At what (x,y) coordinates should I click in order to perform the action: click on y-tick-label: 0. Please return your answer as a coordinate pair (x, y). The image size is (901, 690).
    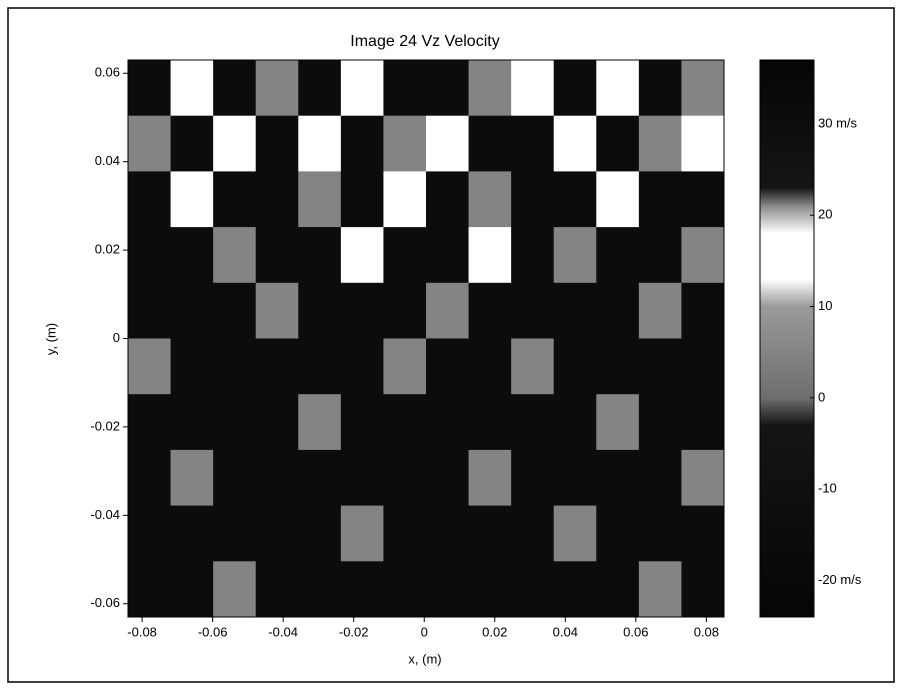
    Looking at the image, I should click on (116, 337).